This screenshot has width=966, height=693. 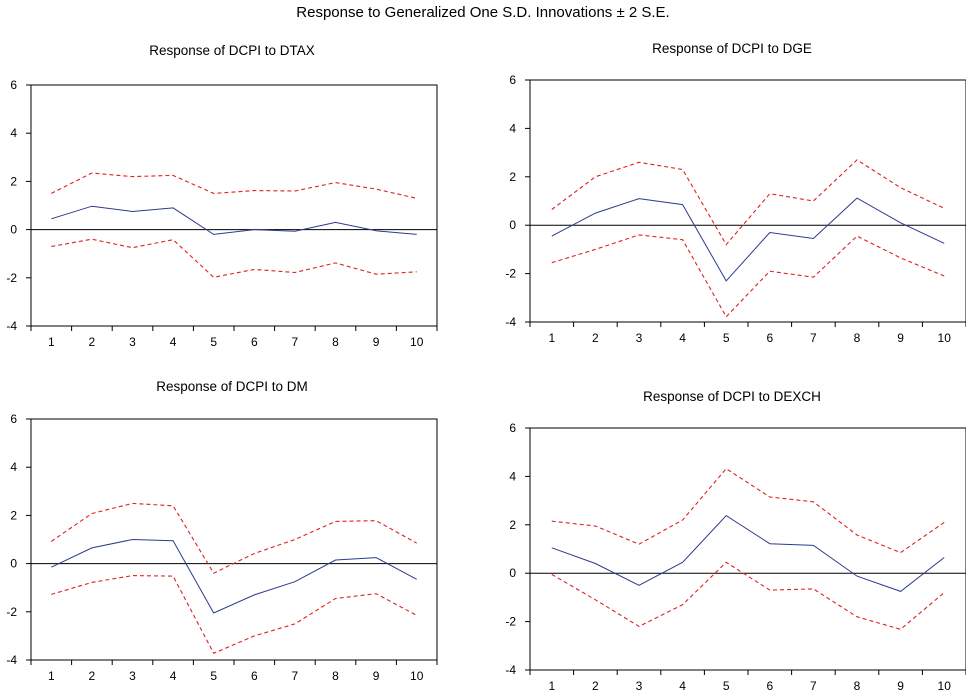 What do you see at coordinates (732, 48) in the screenshot?
I see `panel-title-dge: Response of DCPI to DGE` at bounding box center [732, 48].